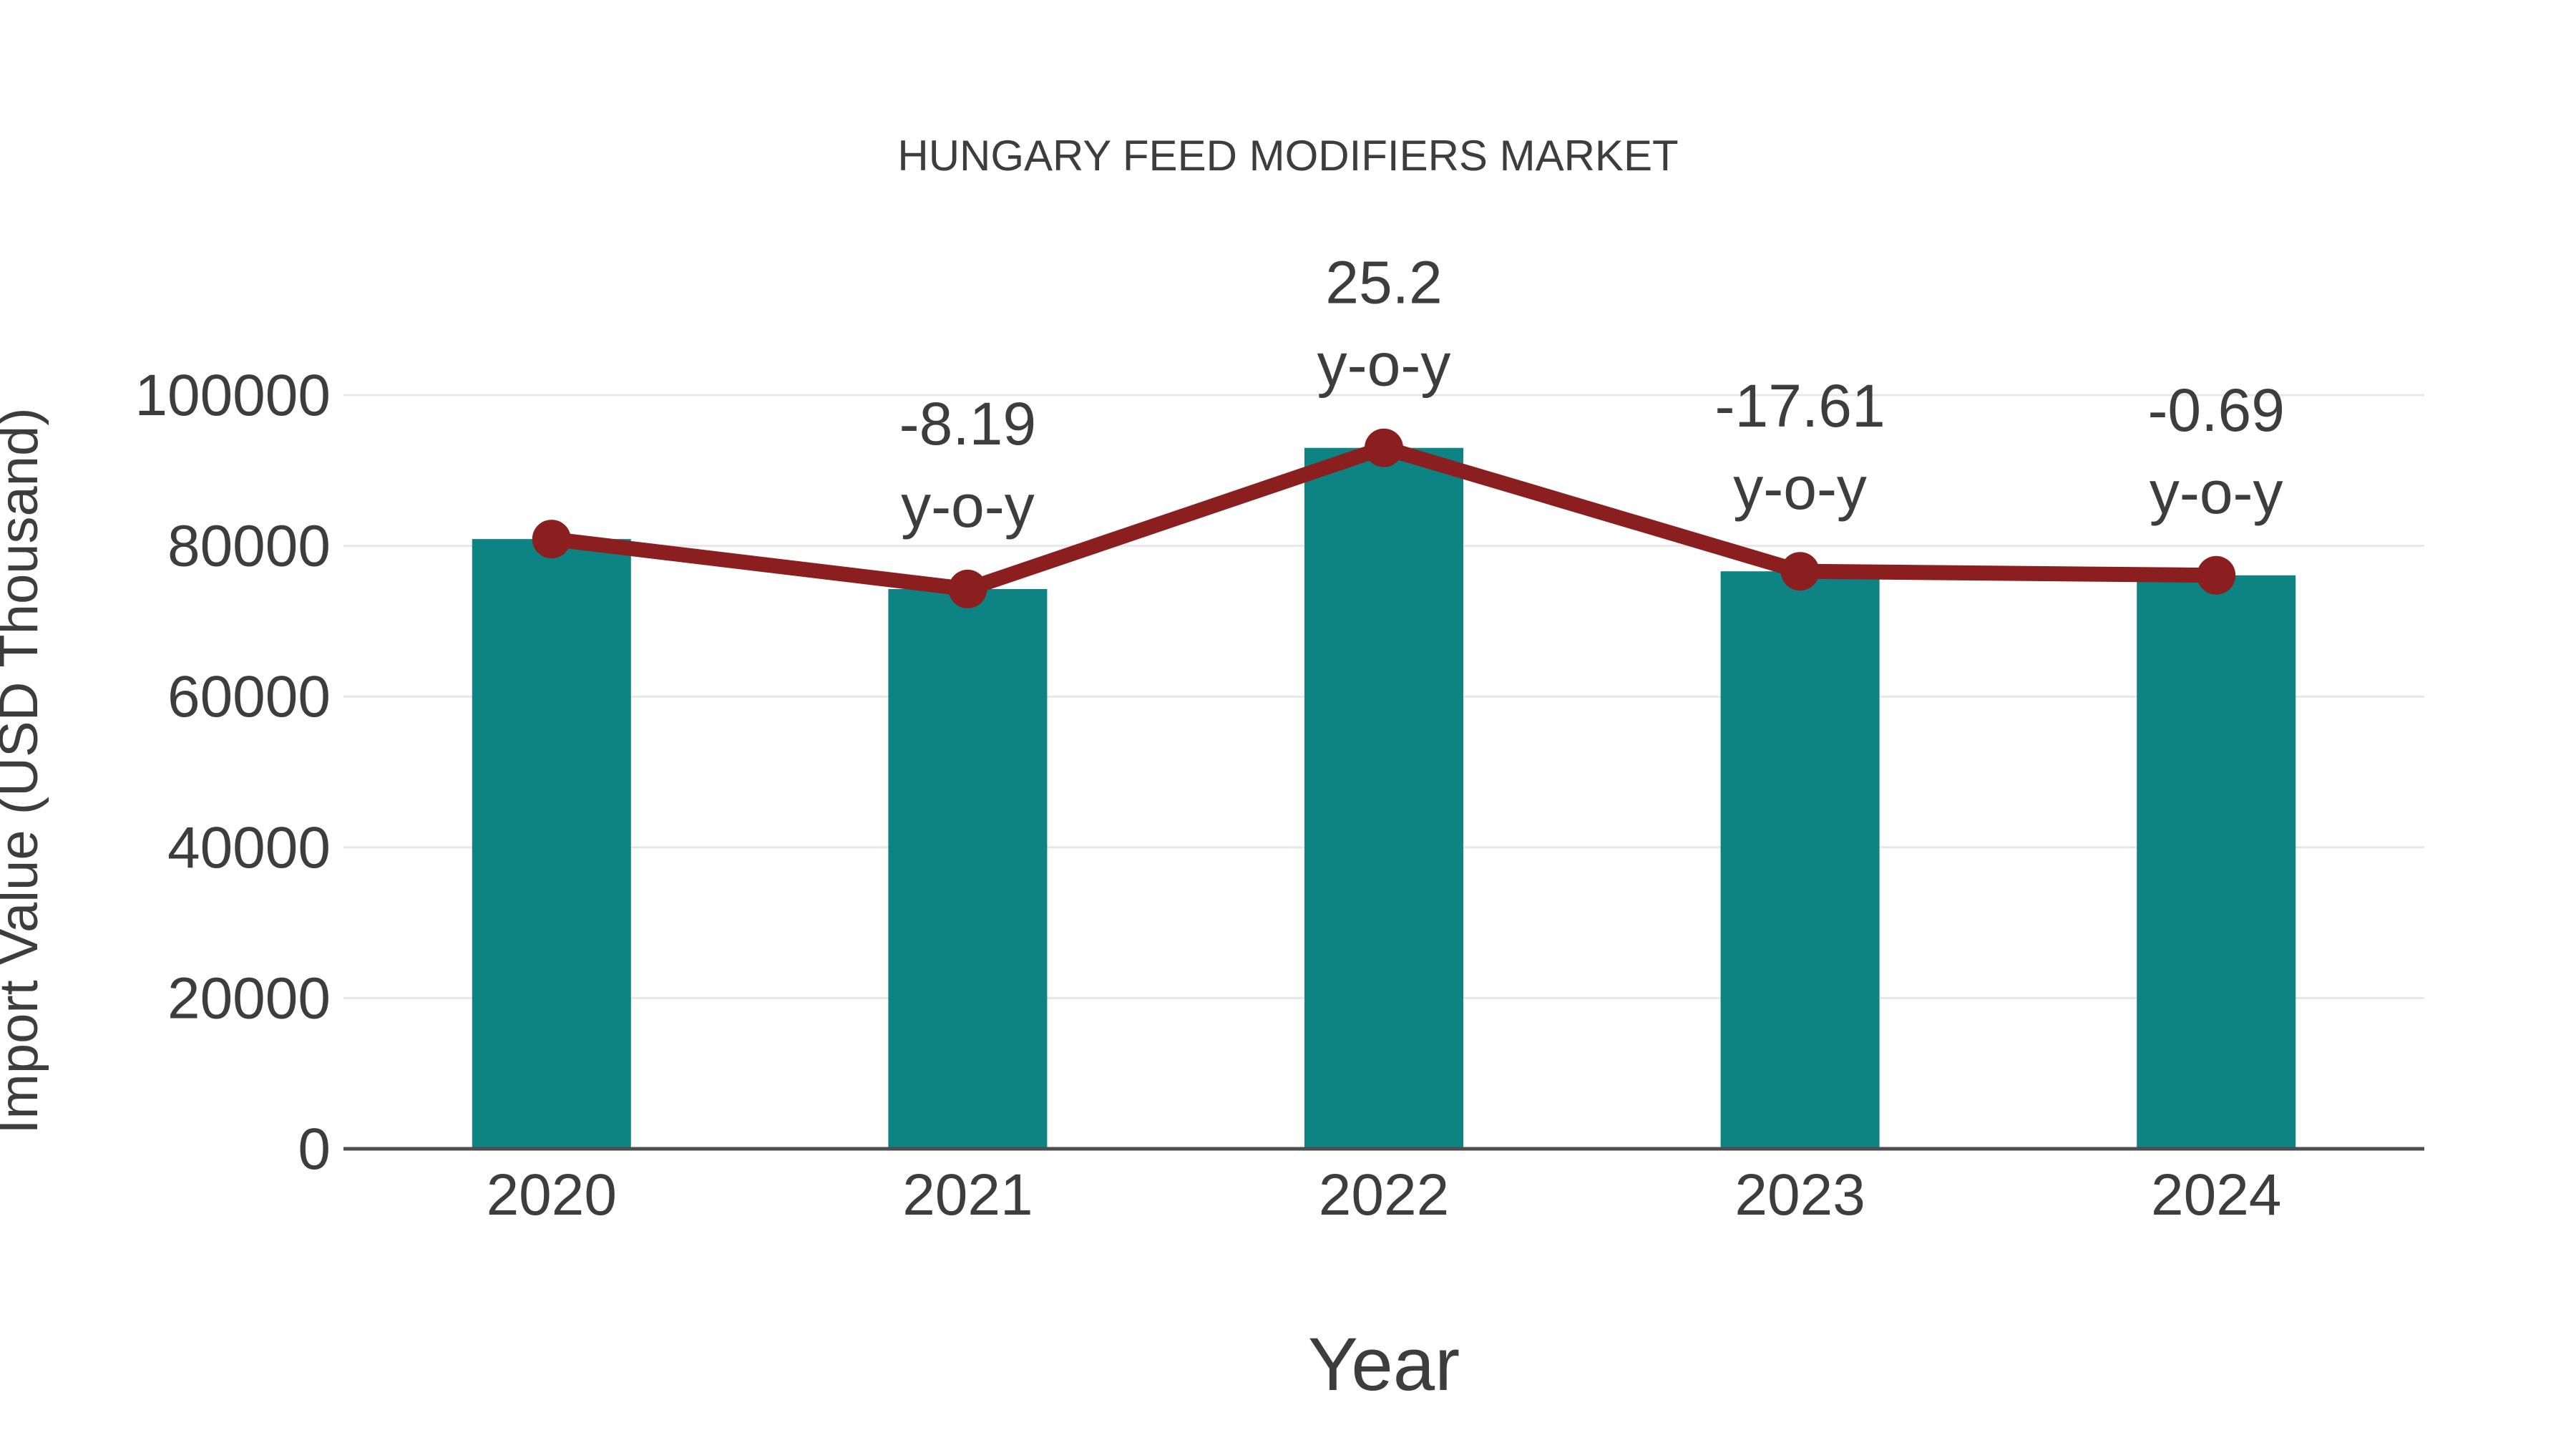 The image size is (2576, 1453). Describe the element at coordinates (233, 395) in the screenshot. I see `y-tick-label: 100000` at that location.